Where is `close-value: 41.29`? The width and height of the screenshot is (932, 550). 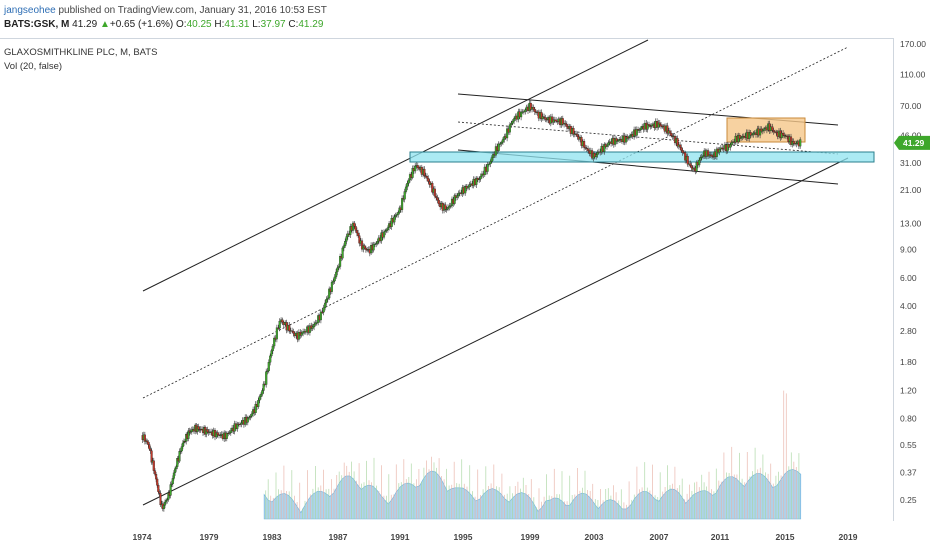 close-value: 41.29 is located at coordinates (311, 24).